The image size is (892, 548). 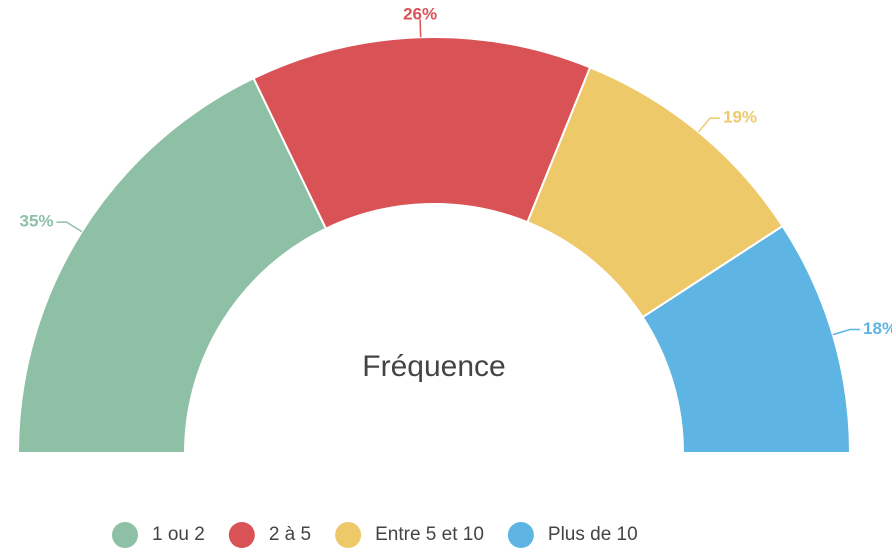 I want to click on legend-label: Plus de 10, so click(x=593, y=534).